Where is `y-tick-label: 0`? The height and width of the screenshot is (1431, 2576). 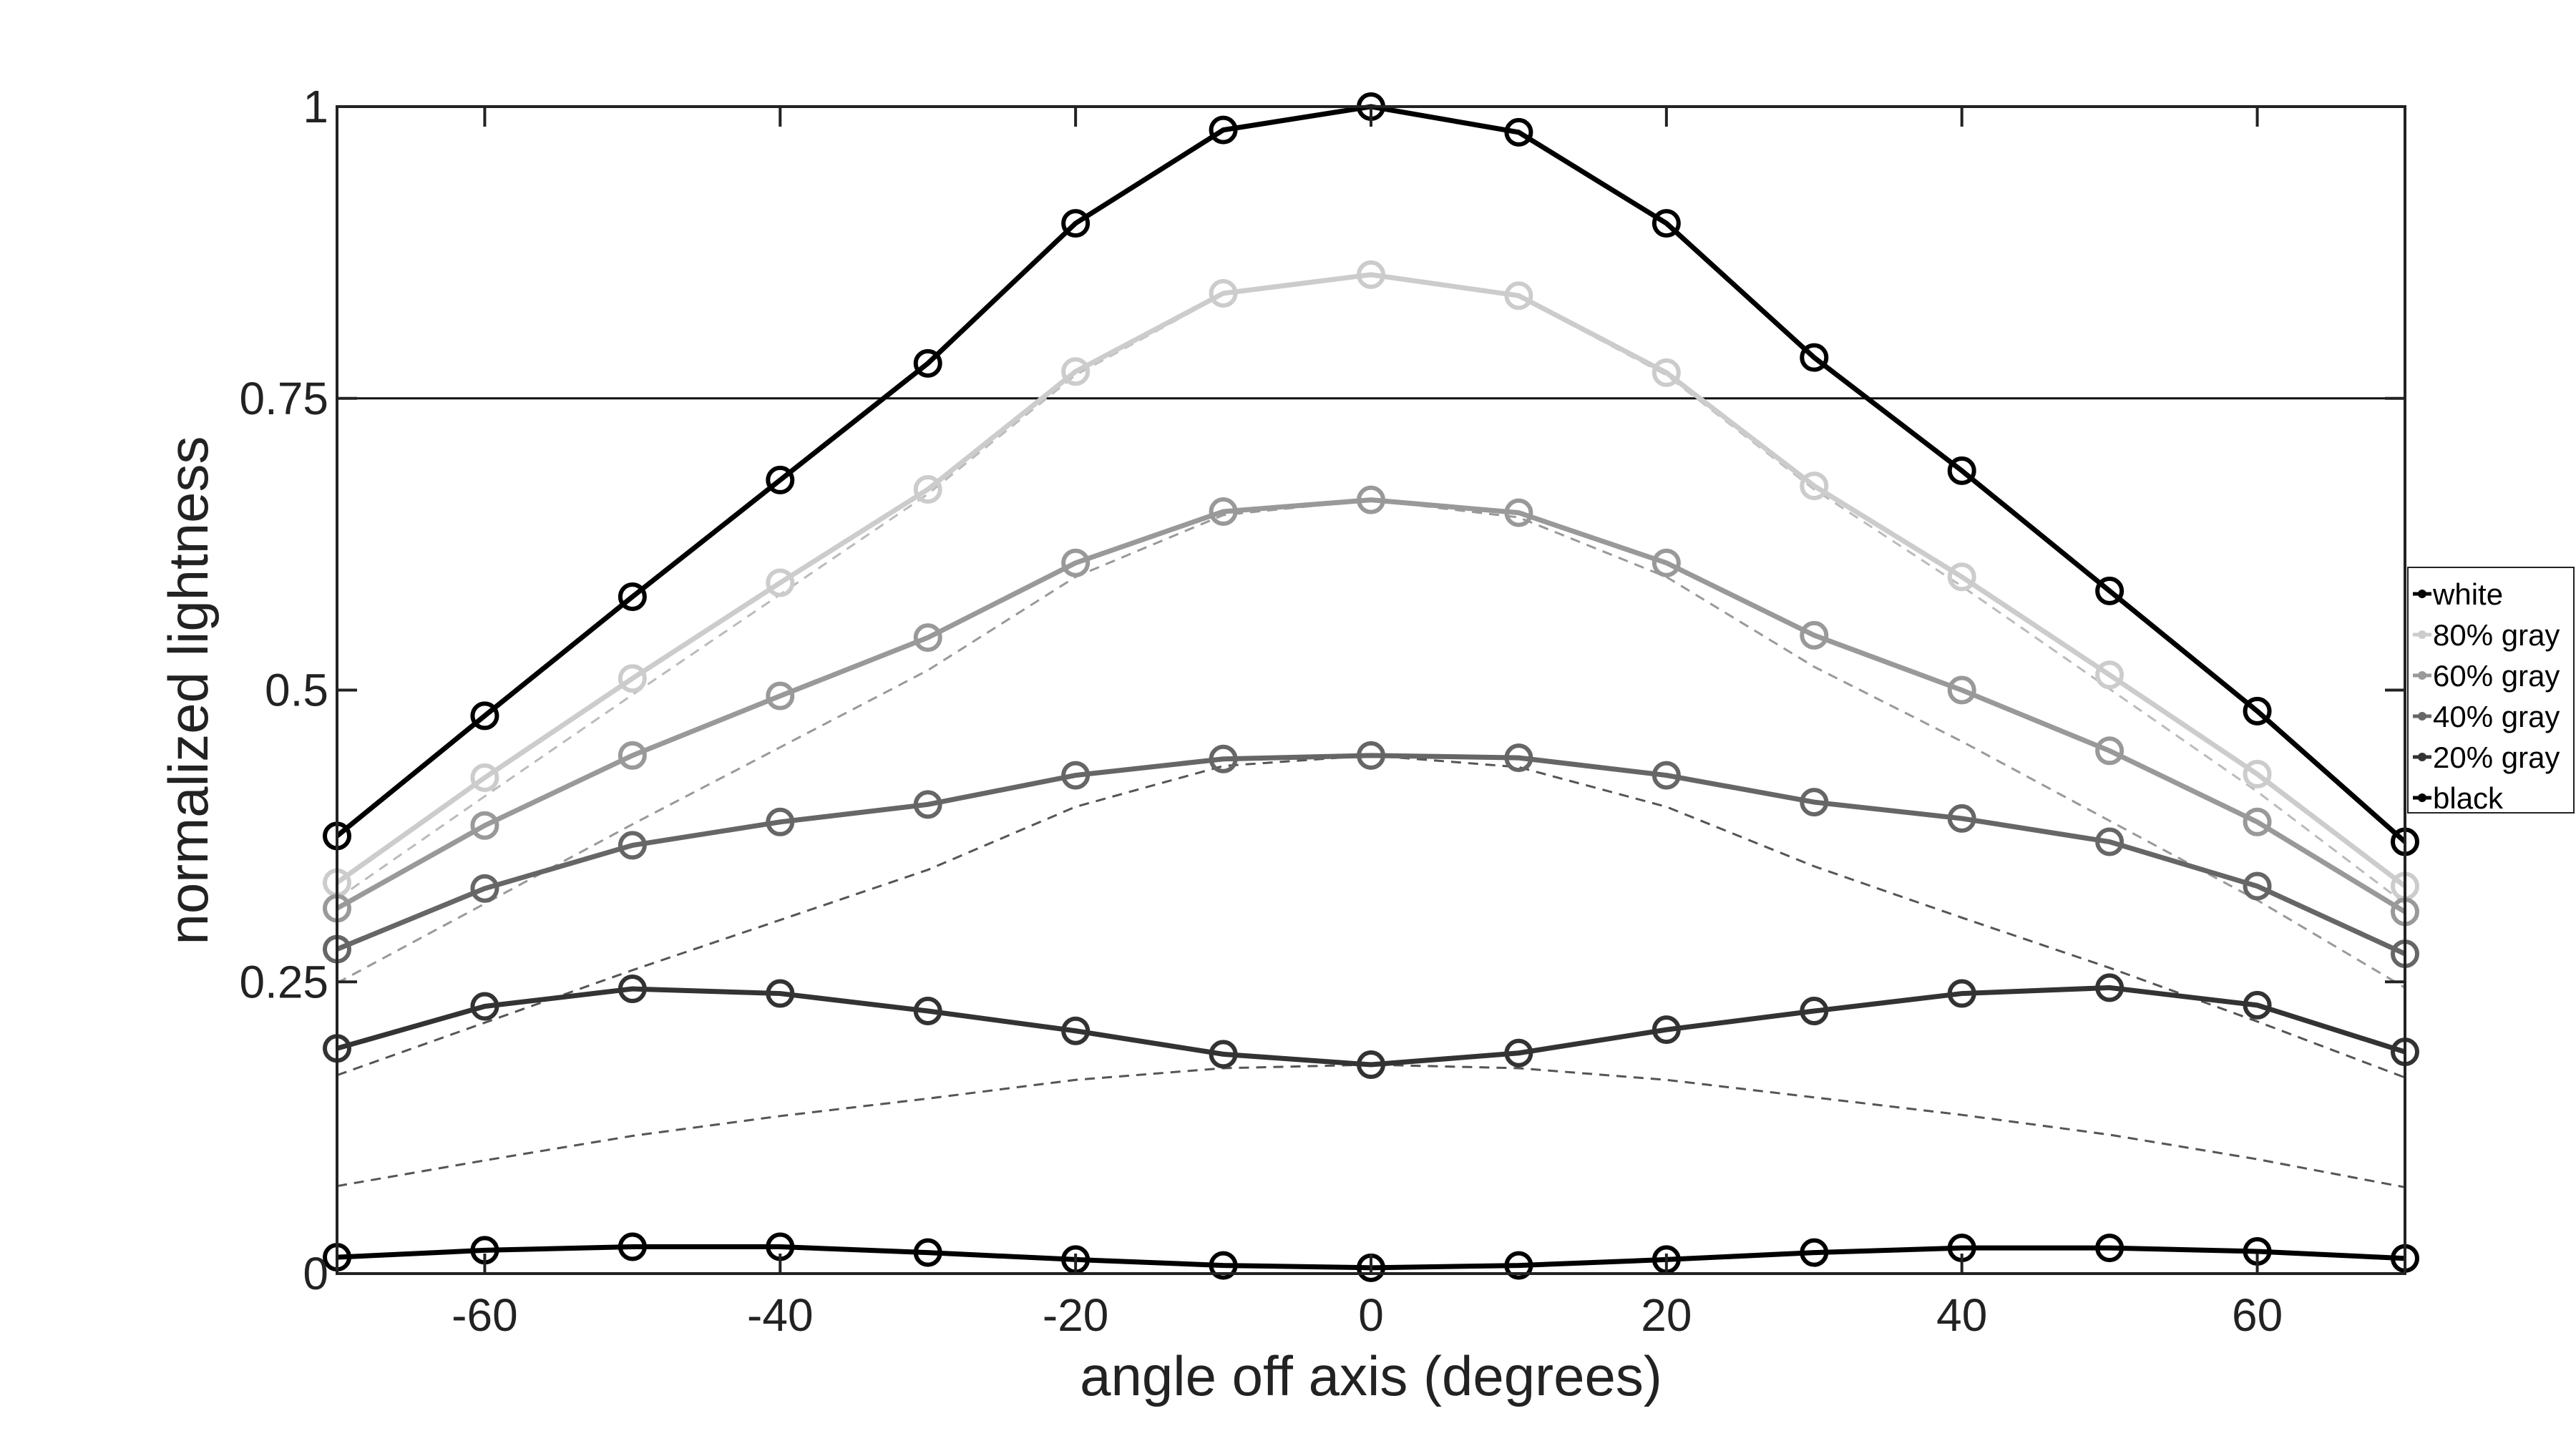 y-tick-label: 0 is located at coordinates (315, 1273).